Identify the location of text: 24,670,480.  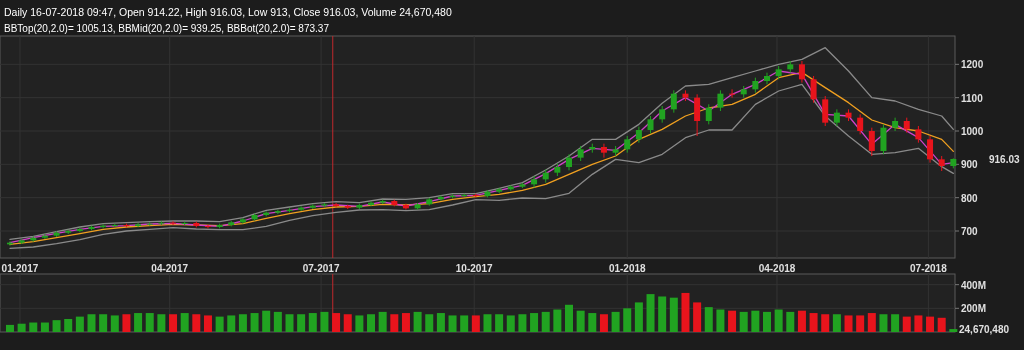
(984, 330).